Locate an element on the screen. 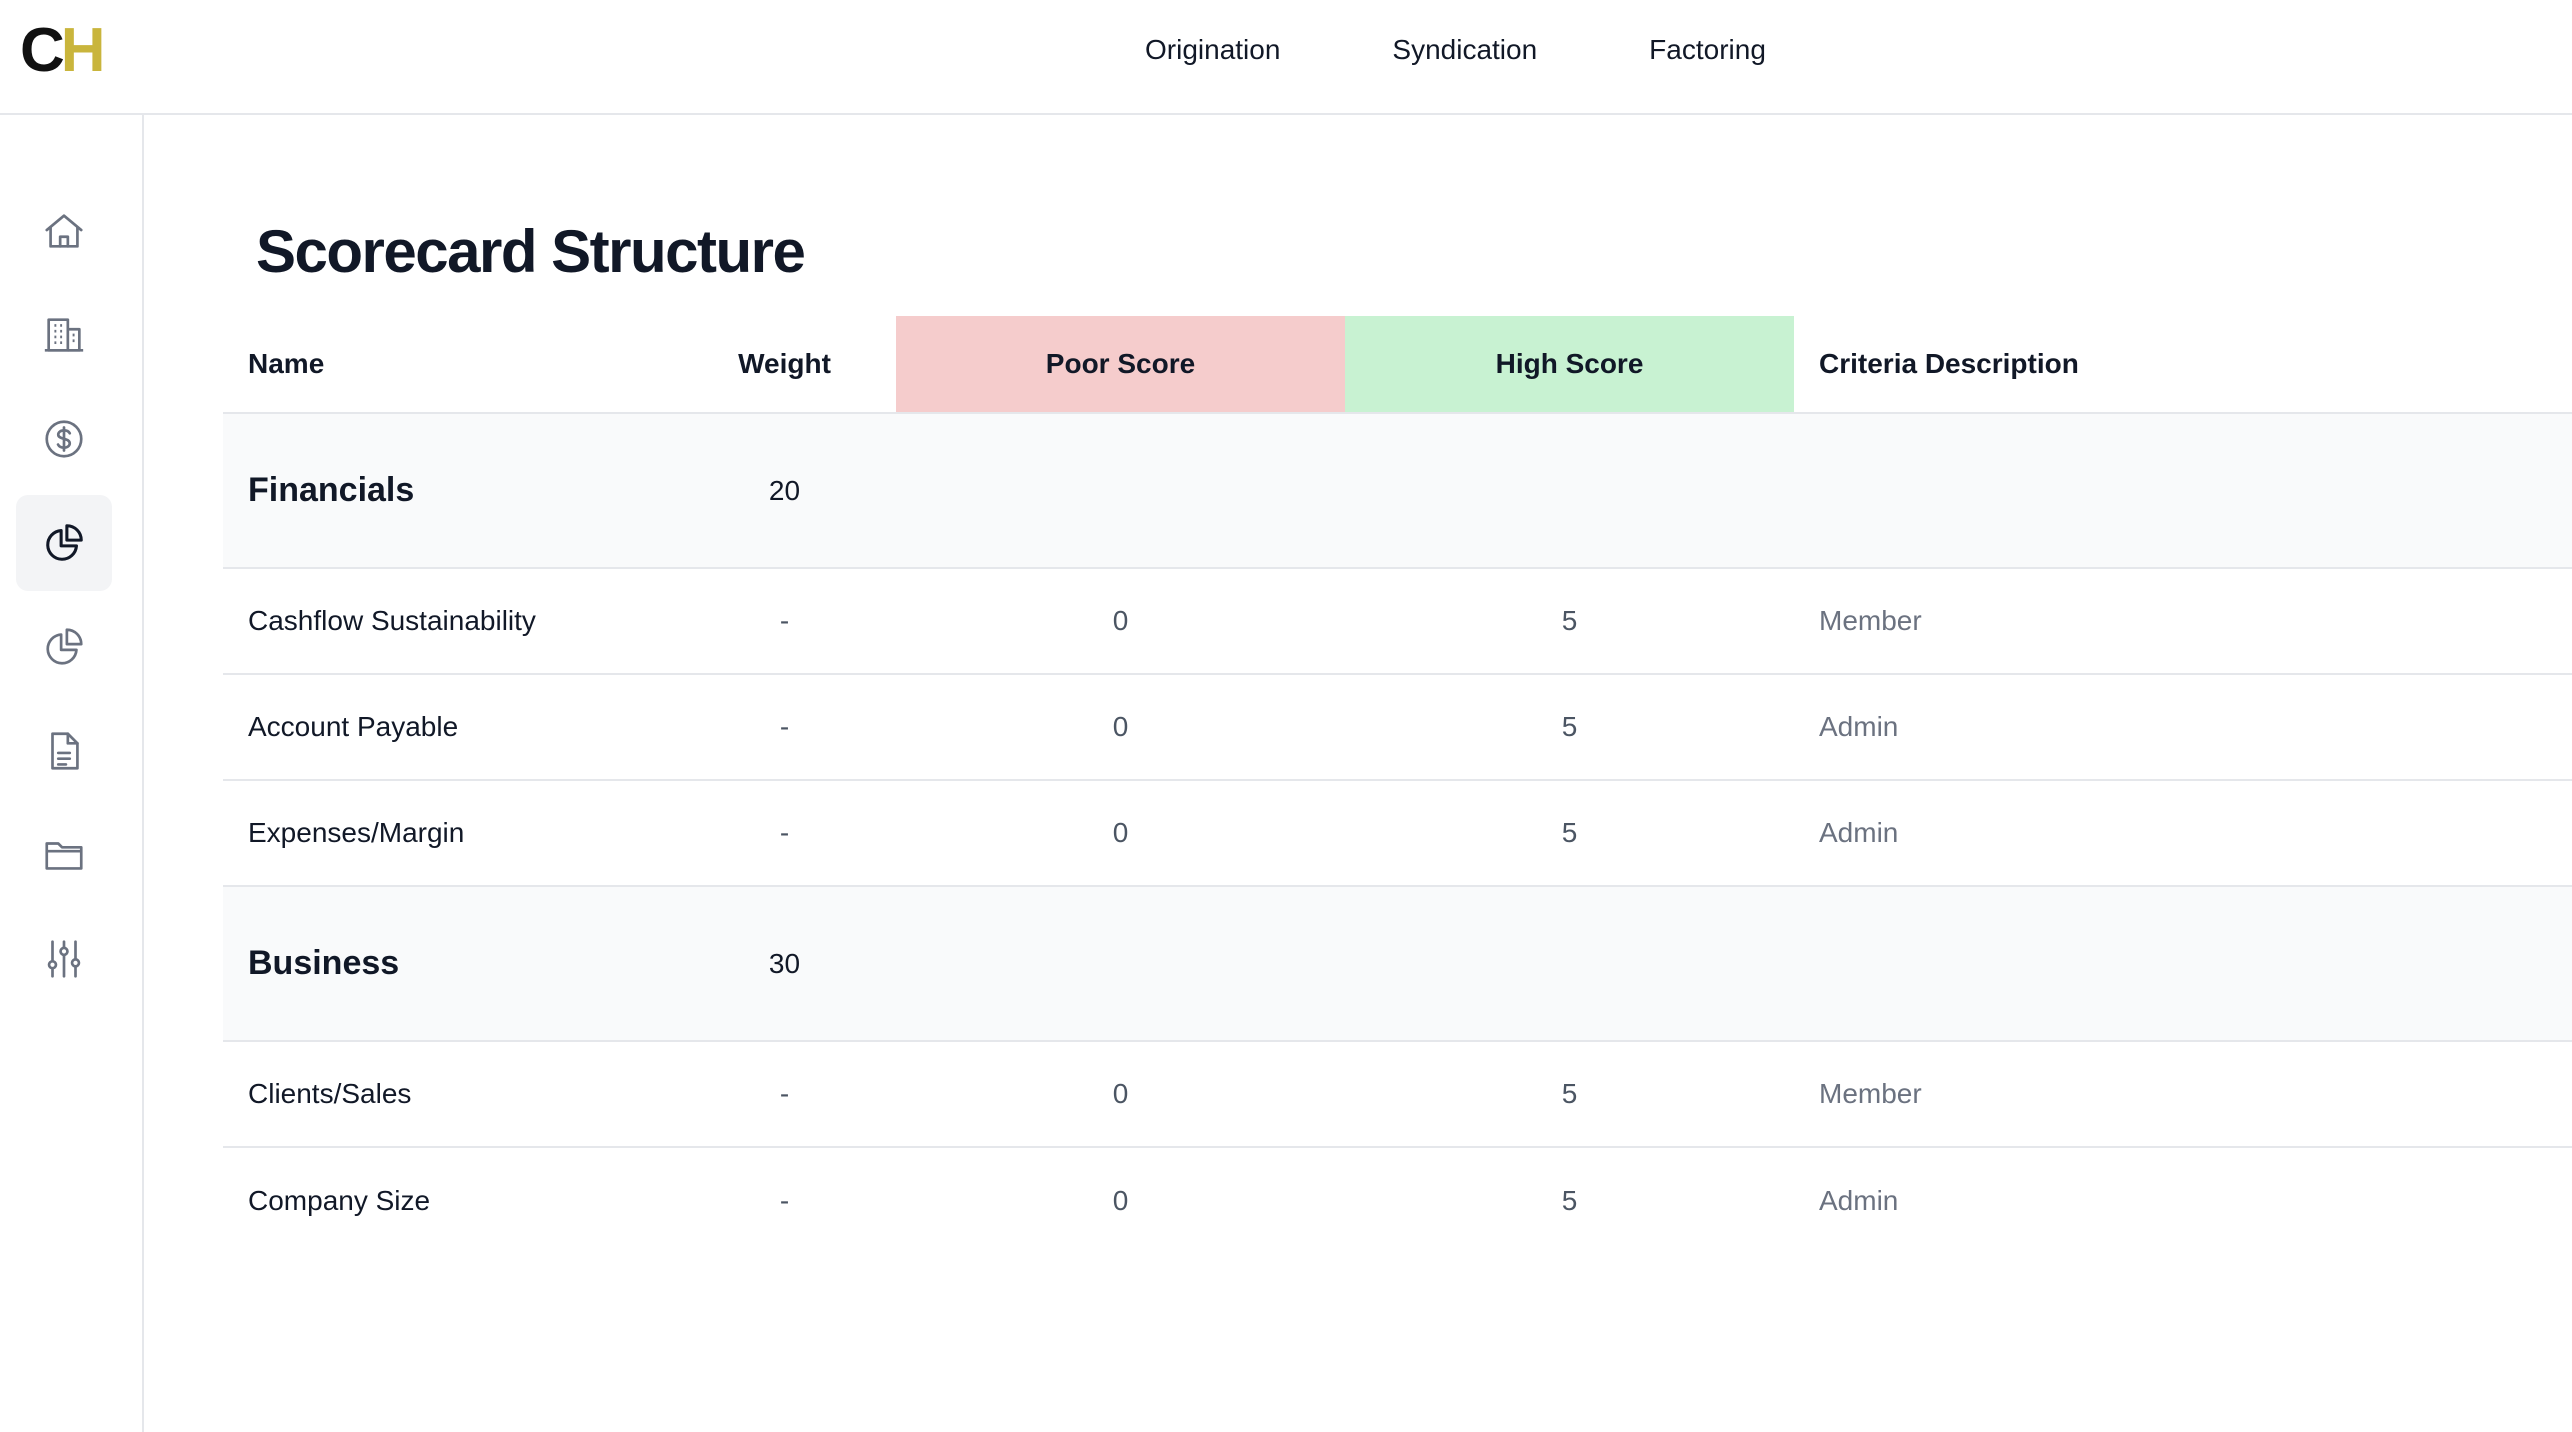 This screenshot has height=1432, width=2572. row-name: Company Size is located at coordinates (339, 1200).